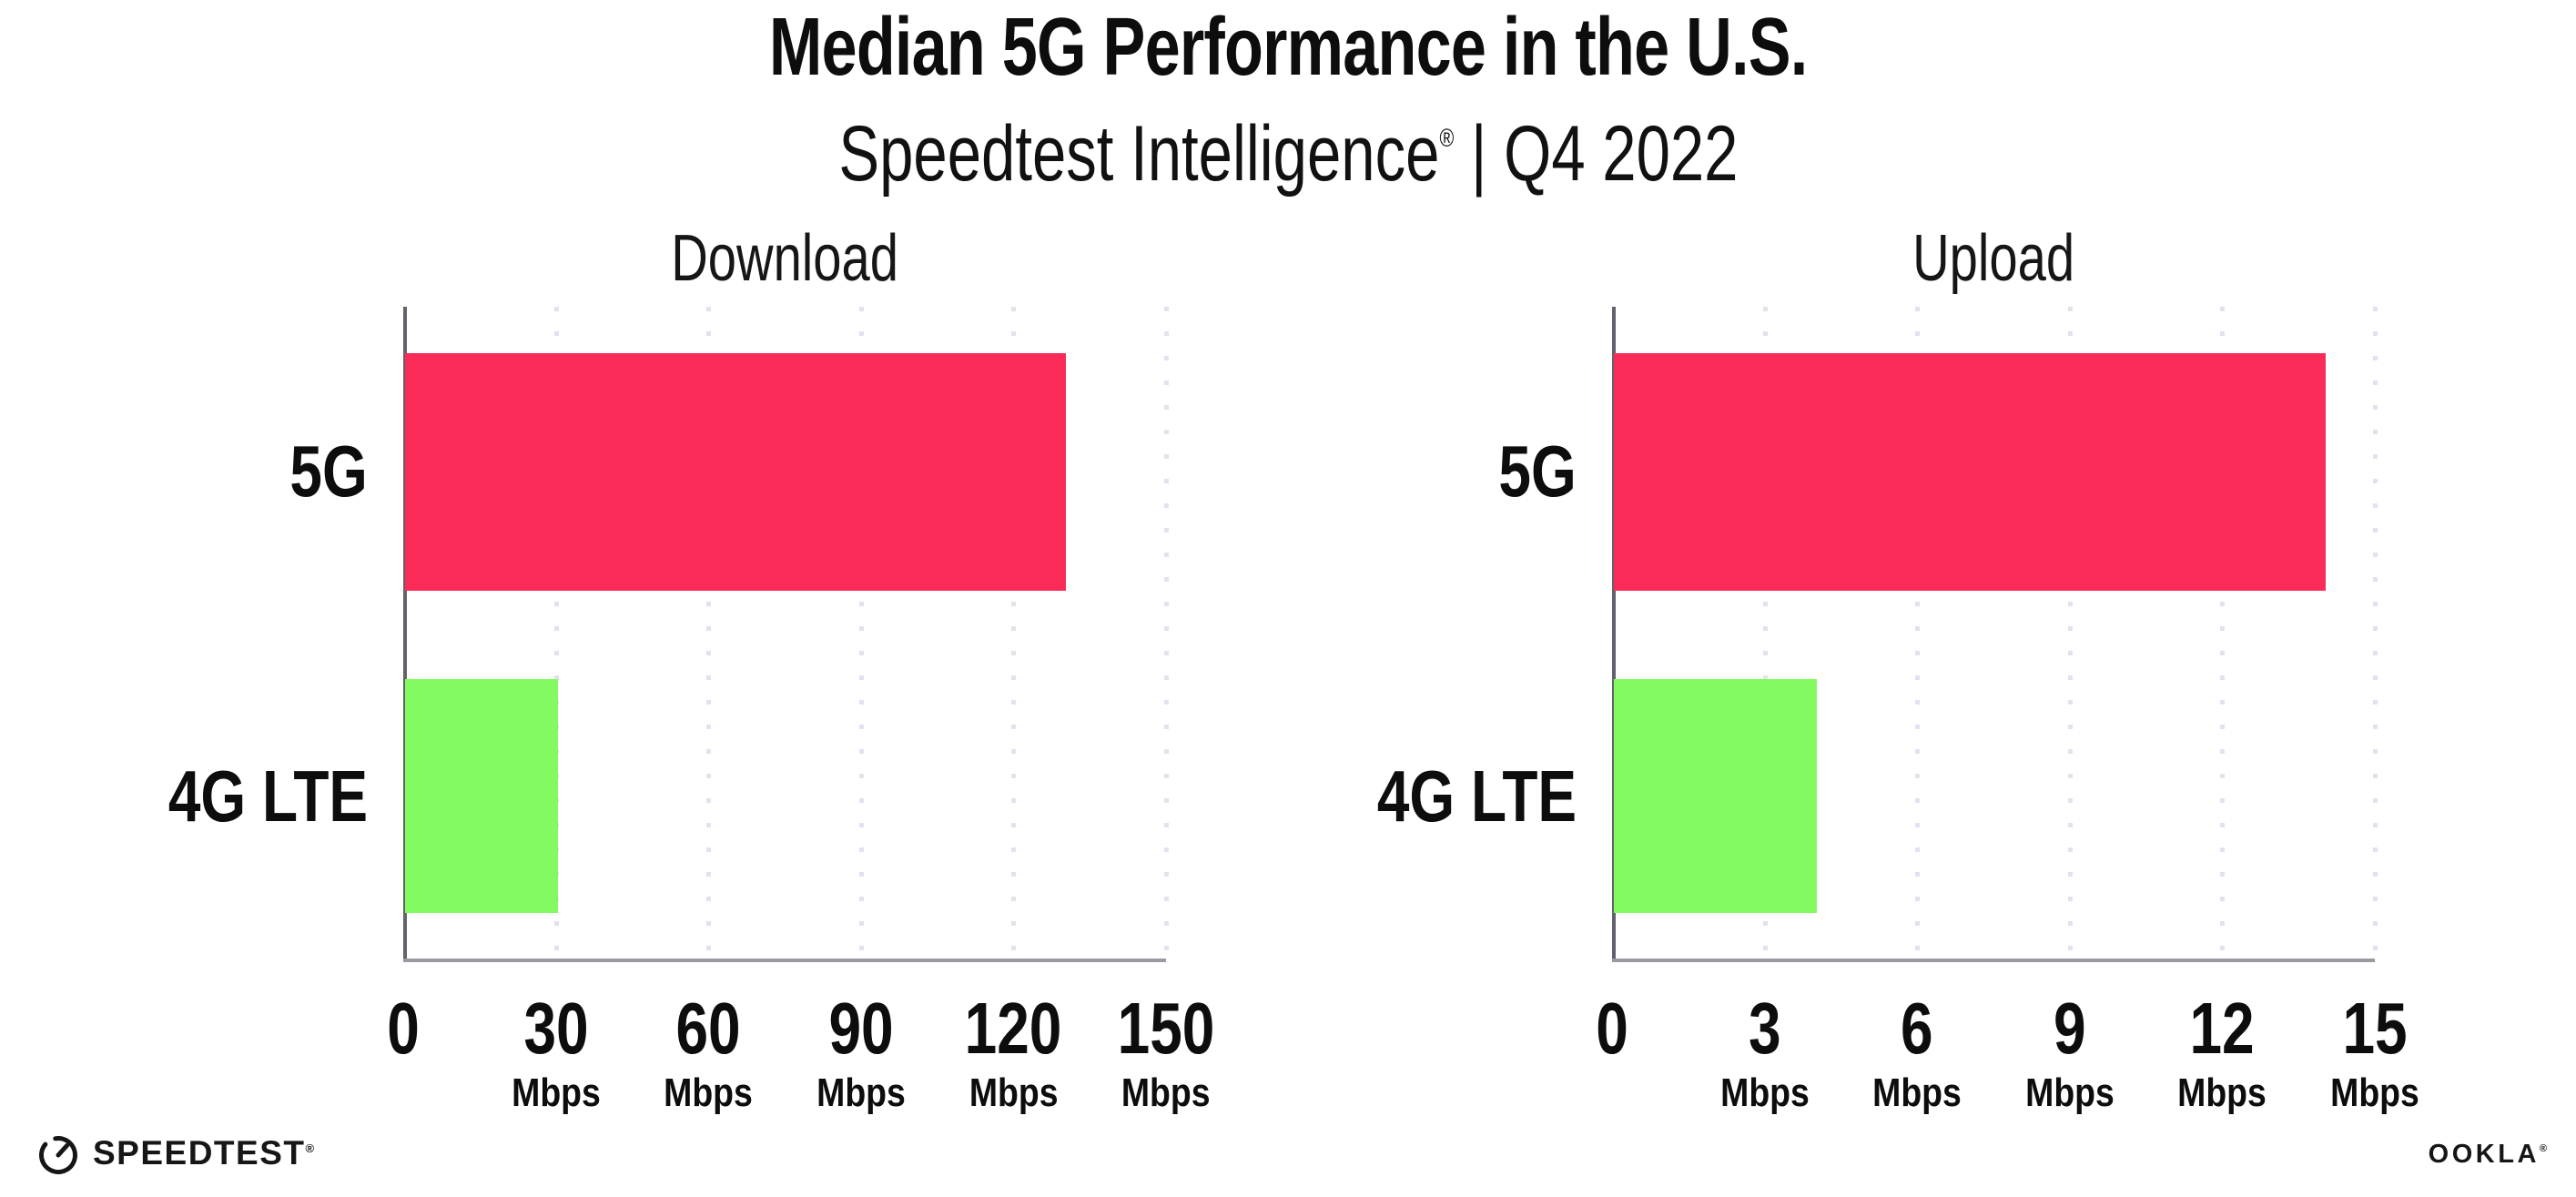 Image resolution: width=2576 pixels, height=1197 pixels. I want to click on chart-title-upload: Upload, so click(1993, 258).